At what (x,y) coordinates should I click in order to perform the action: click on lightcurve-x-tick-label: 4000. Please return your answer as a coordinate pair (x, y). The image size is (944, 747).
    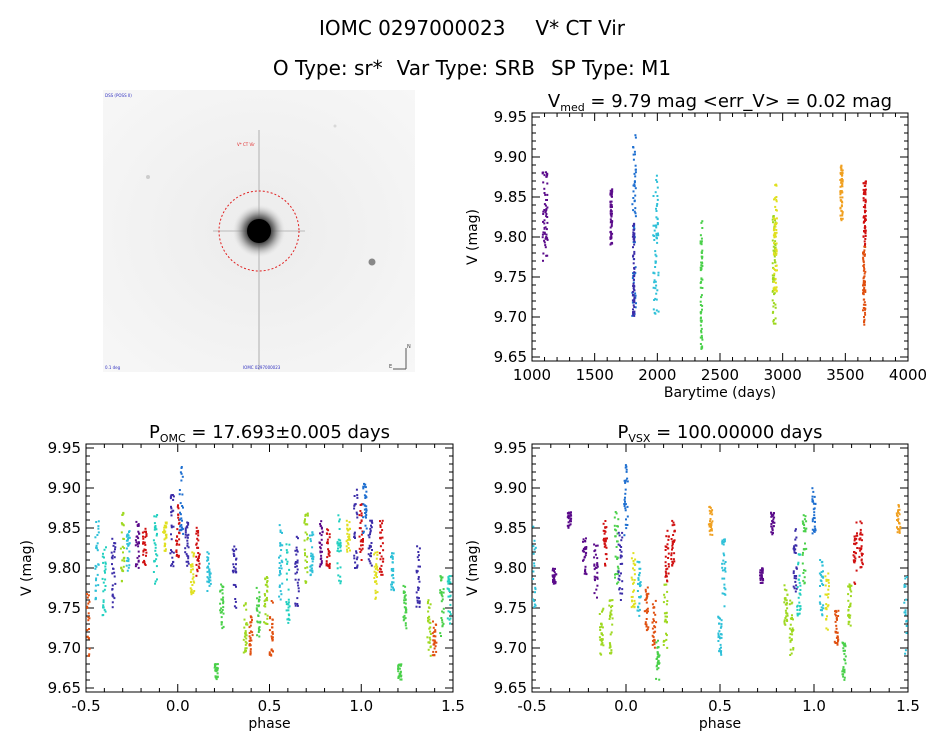
    Looking at the image, I should click on (908, 375).